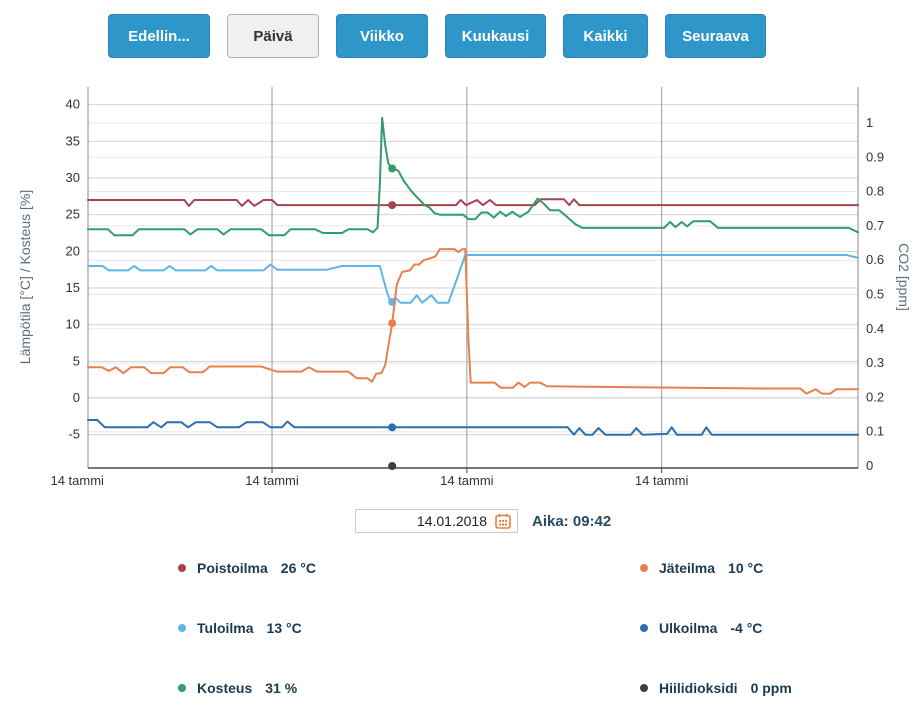  I want to click on legend-item-tuloilma: Tuloilma 13 °C, so click(240, 628).